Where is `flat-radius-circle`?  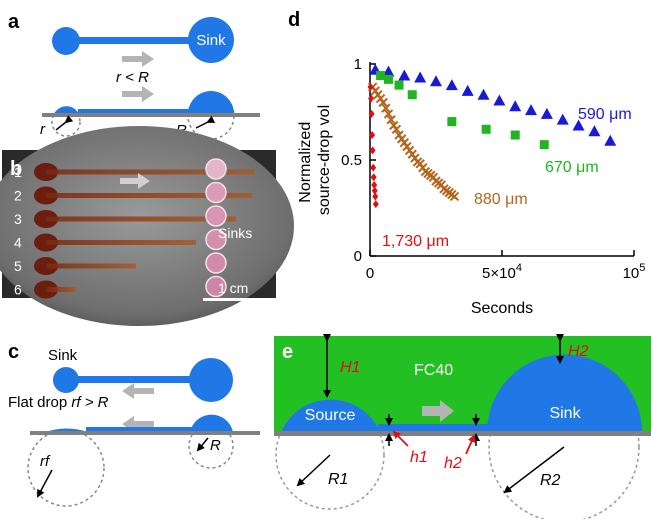 flat-radius-circle is located at coordinates (66, 468).